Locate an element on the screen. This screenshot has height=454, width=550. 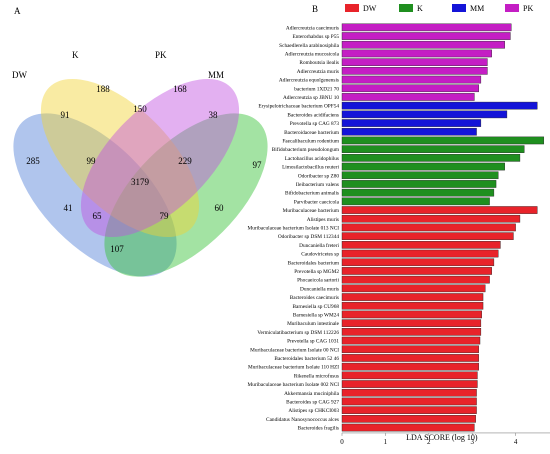
bar-romboutsia-ilealis is located at coordinates (414, 62).